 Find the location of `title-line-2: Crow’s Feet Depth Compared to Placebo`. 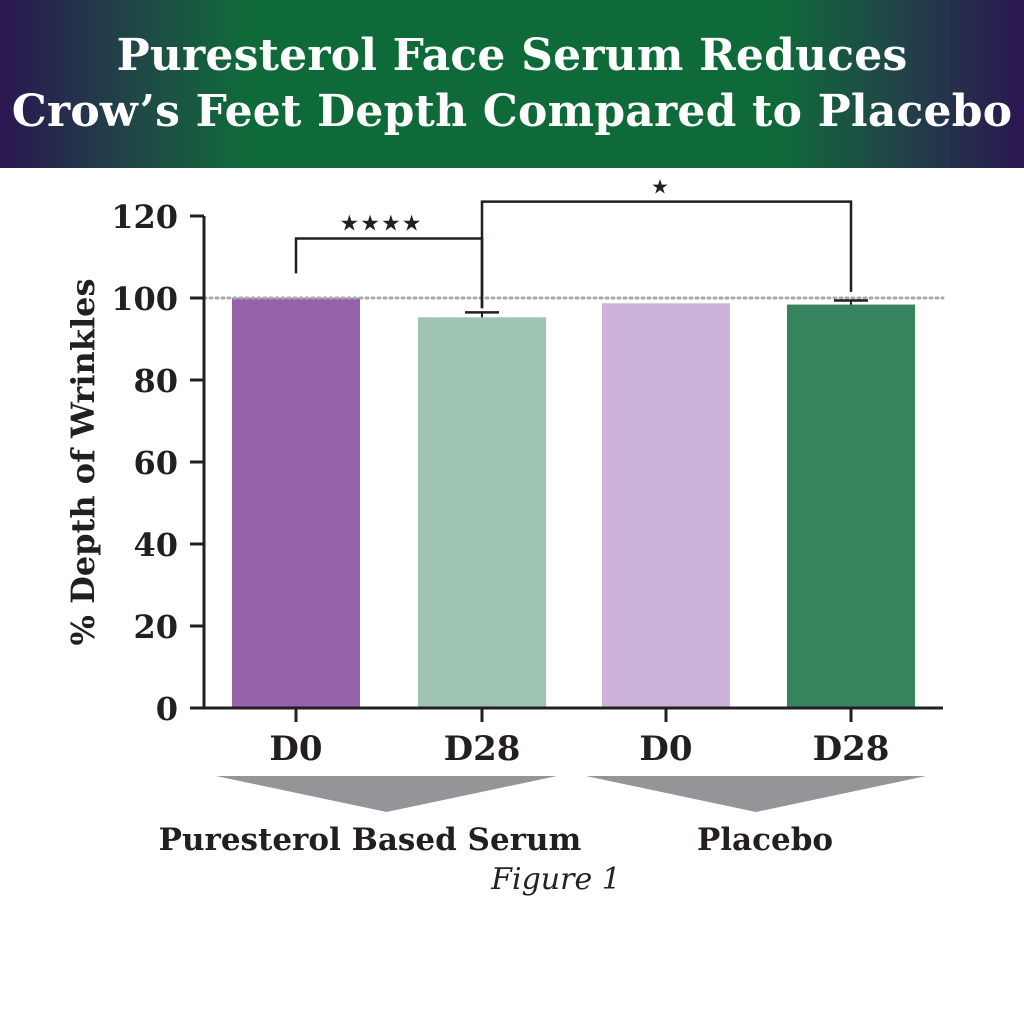

title-line-2: Crow’s Feet Depth Compared to Placebo is located at coordinates (512, 111).